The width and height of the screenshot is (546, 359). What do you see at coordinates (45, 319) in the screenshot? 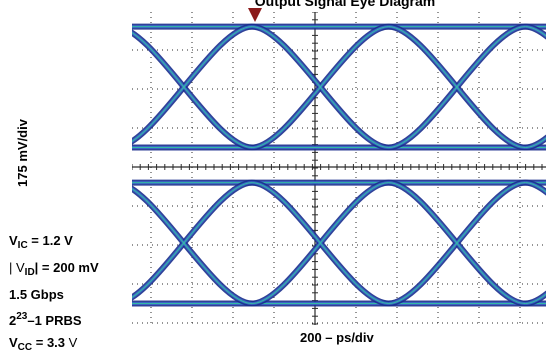
I see `condition-prbs: 223–1 PRBS` at bounding box center [45, 319].